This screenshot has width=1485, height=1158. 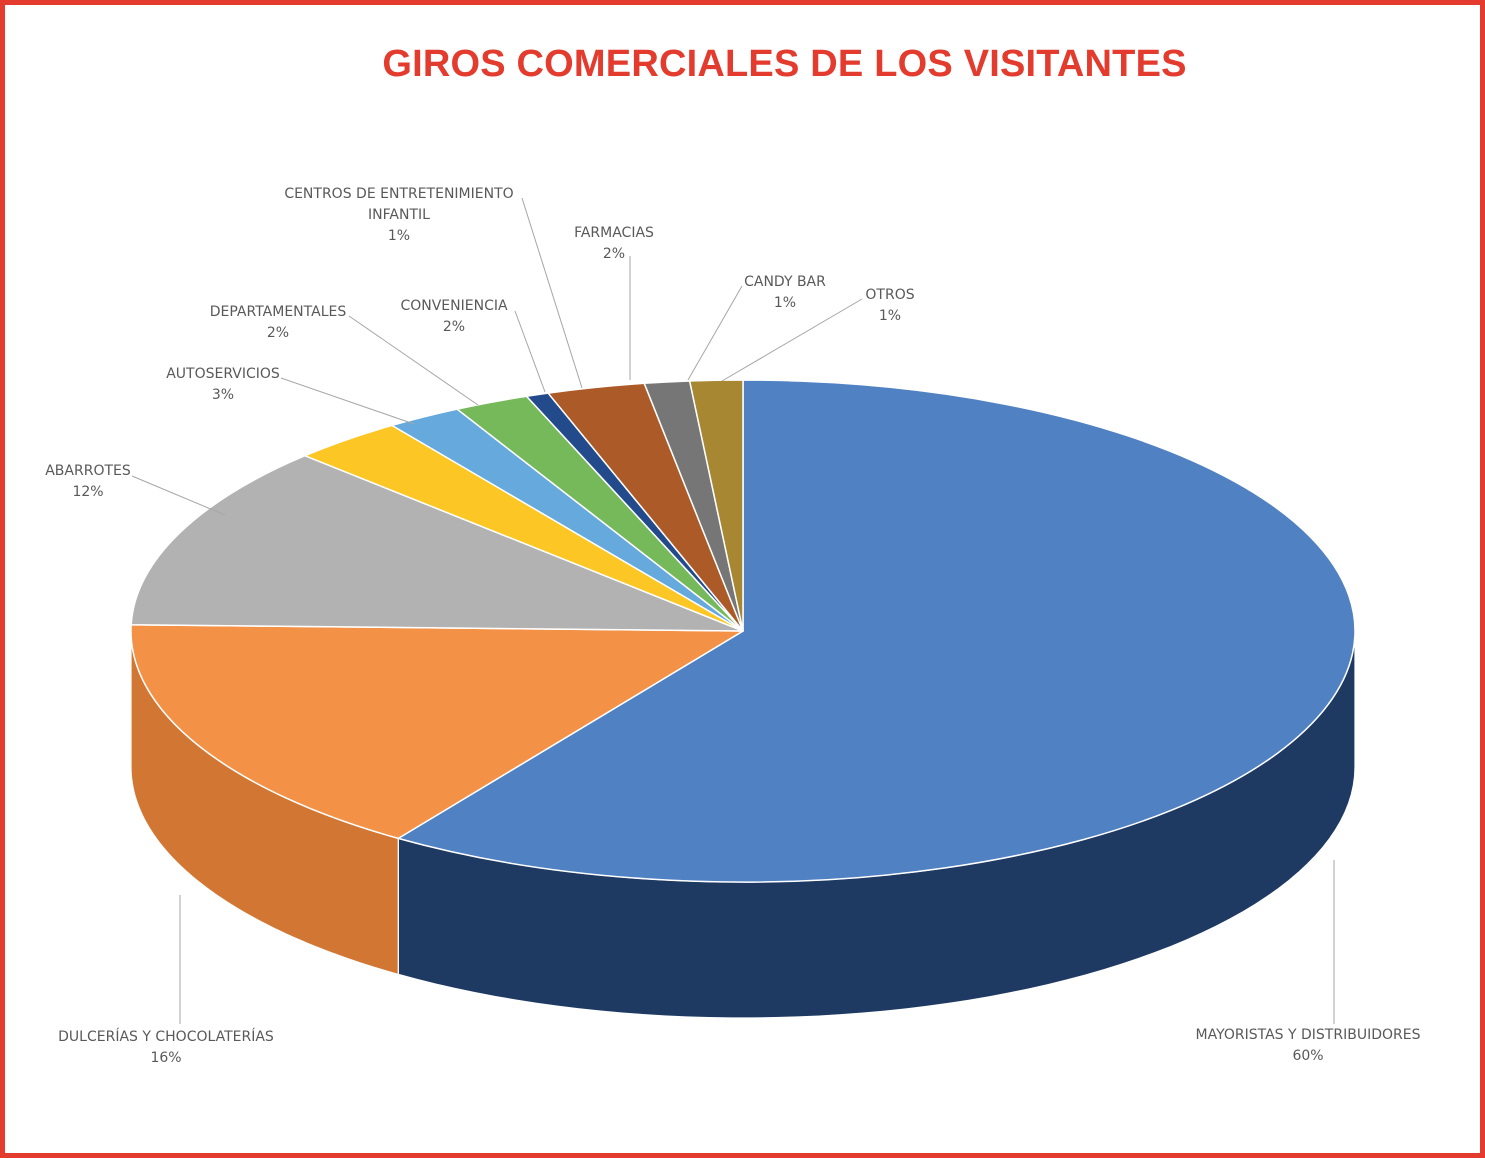 I want to click on slice-value-centros-de-entretenimiento-infantil: 1%, so click(x=399, y=236).